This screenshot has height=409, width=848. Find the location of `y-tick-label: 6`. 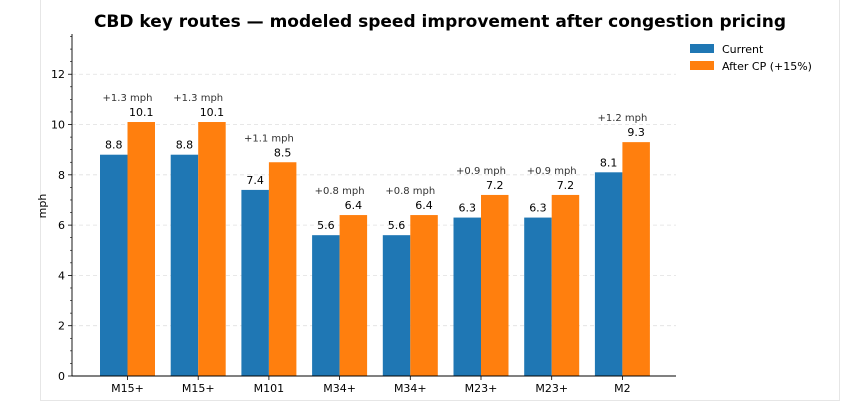

y-tick-label: 6 is located at coordinates (61, 225).